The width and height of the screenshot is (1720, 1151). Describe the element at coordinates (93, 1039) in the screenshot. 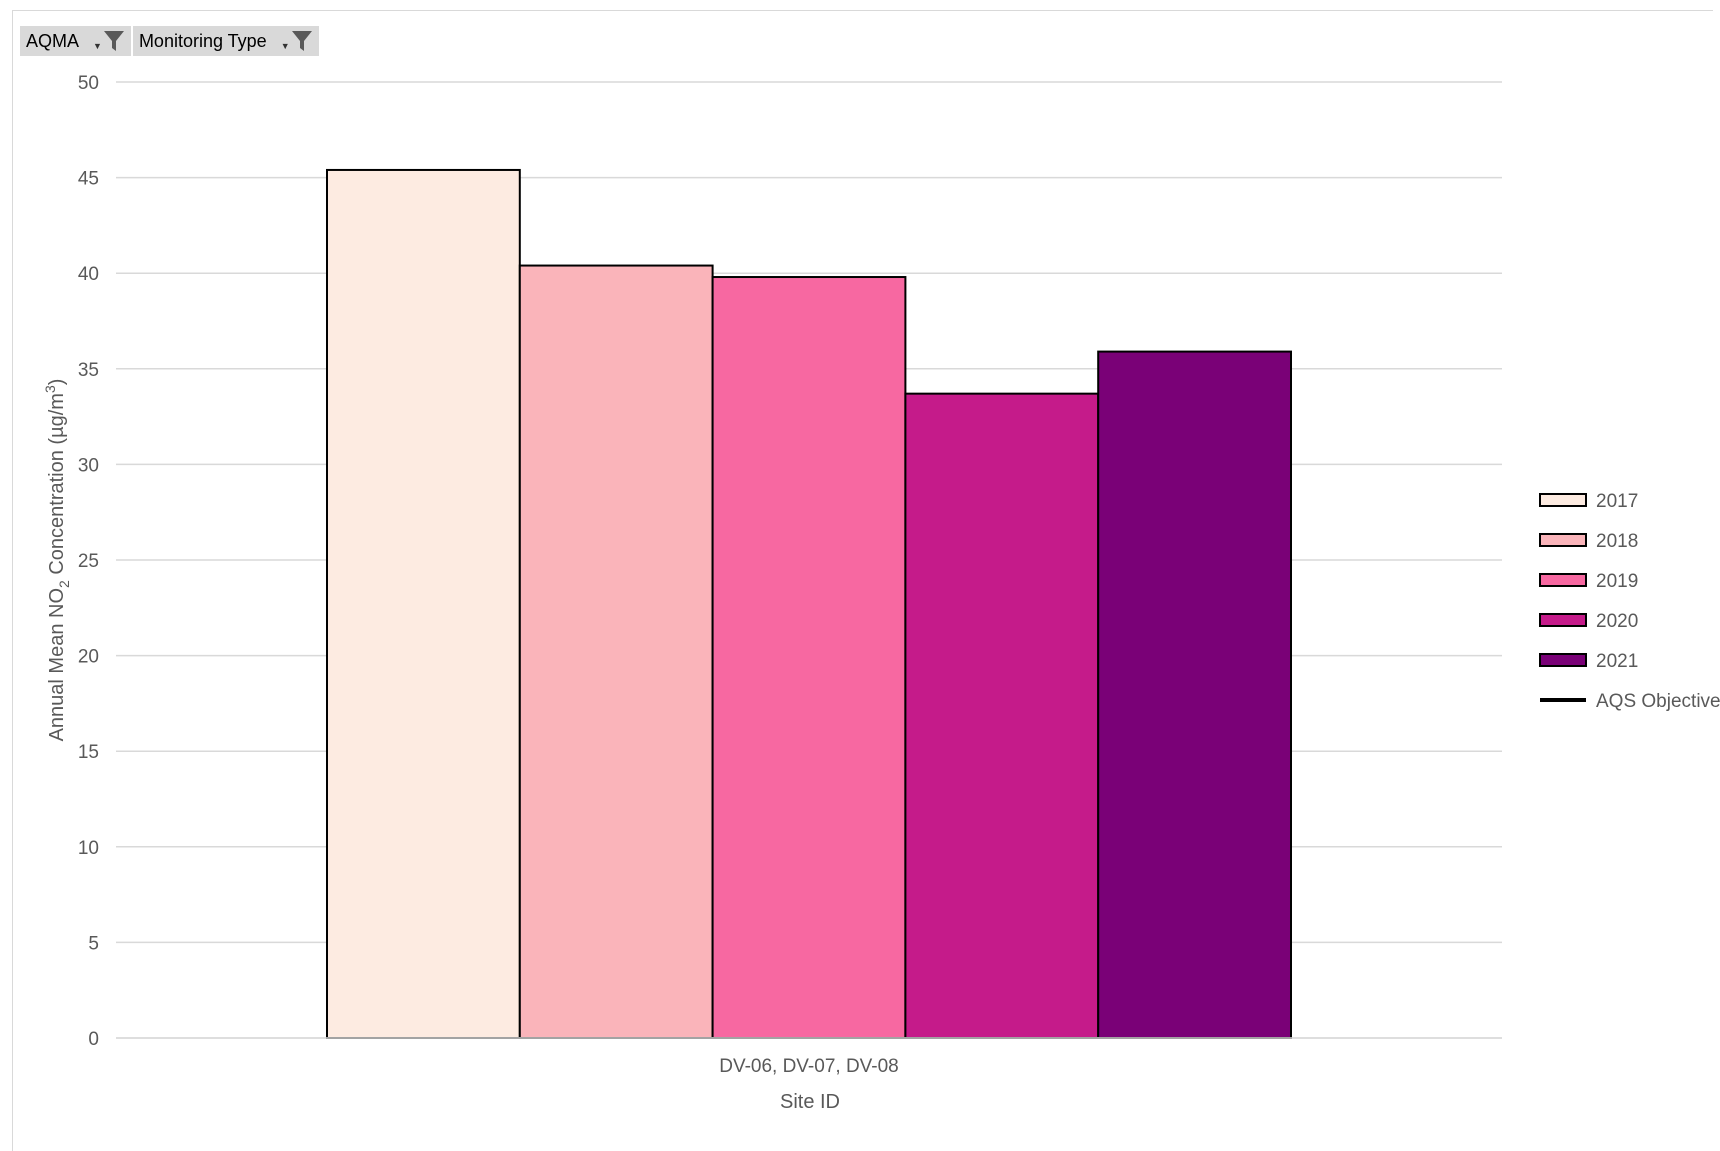

I see `y-tick-label: 0` at that location.